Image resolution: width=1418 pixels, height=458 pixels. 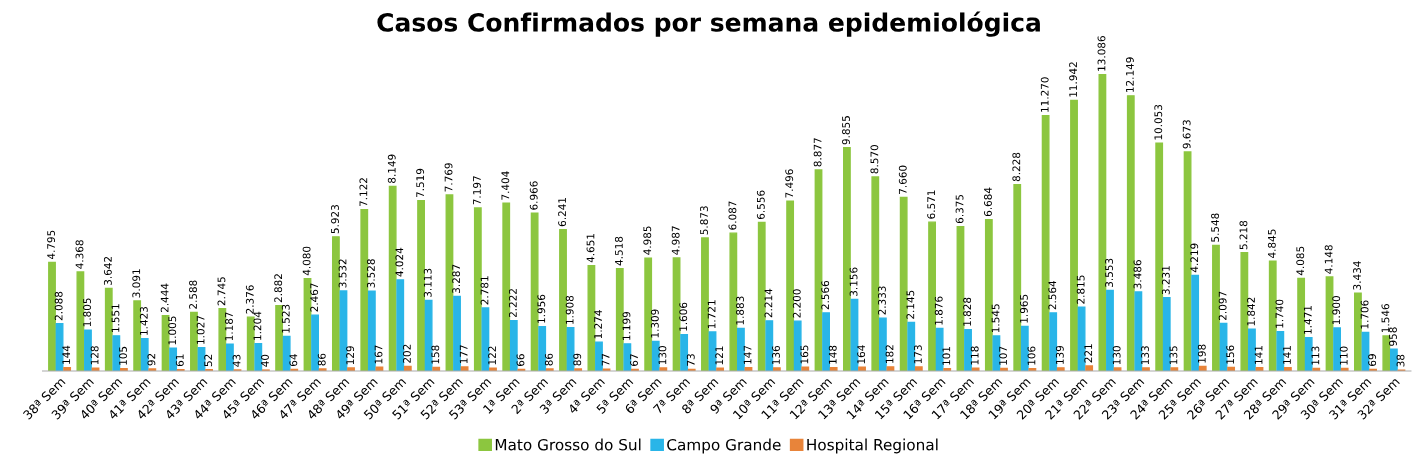 I want to click on data-label: 92, so click(x=151, y=359).